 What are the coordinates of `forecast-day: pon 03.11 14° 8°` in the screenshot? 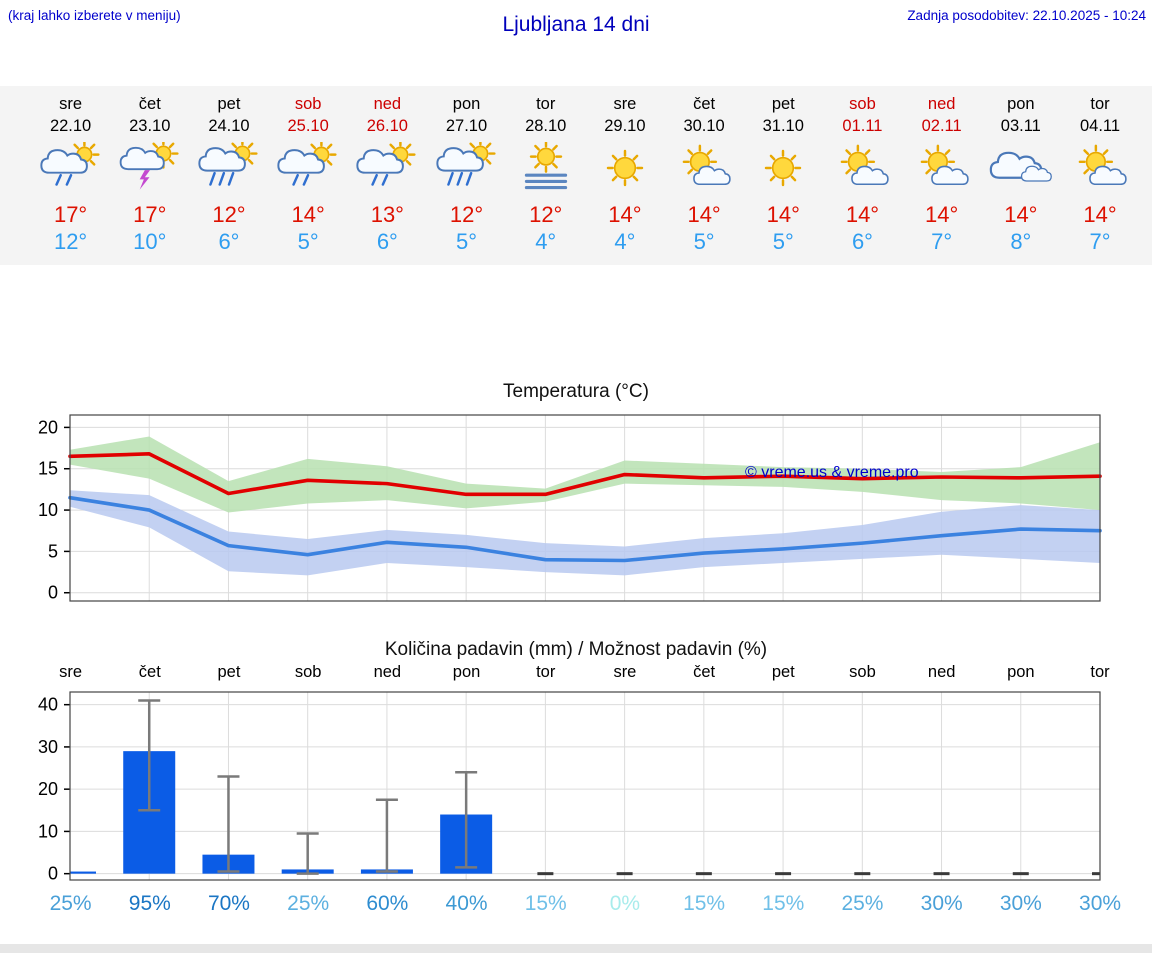 It's located at (1020, 174).